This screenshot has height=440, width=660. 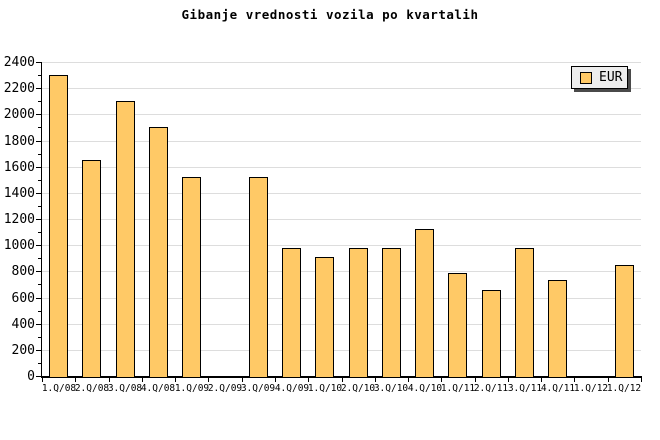 What do you see at coordinates (330, 14) in the screenshot?
I see `chart-title: Gibanje vrednosti vozila po kvartalih` at bounding box center [330, 14].